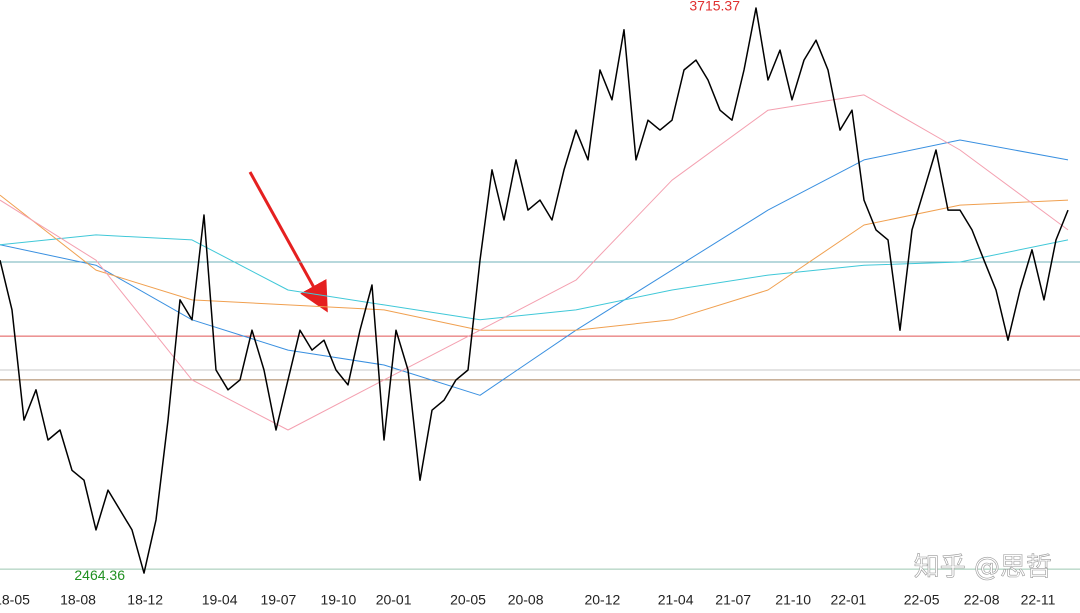 This screenshot has height=613, width=1080. What do you see at coordinates (602, 600) in the screenshot?
I see `x-tick-label: 20-12` at bounding box center [602, 600].